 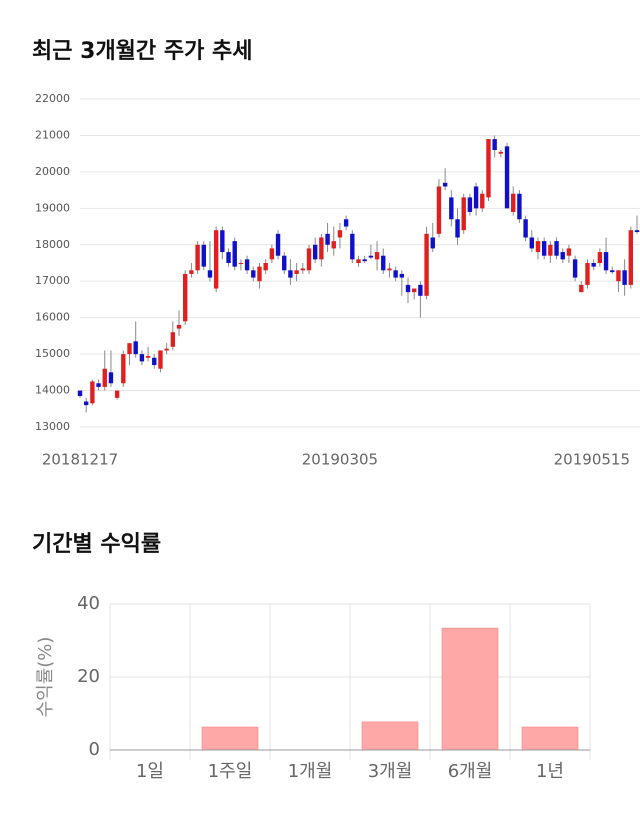 What do you see at coordinates (52, 98) in the screenshot?
I see `y-tick-label: 22000` at bounding box center [52, 98].